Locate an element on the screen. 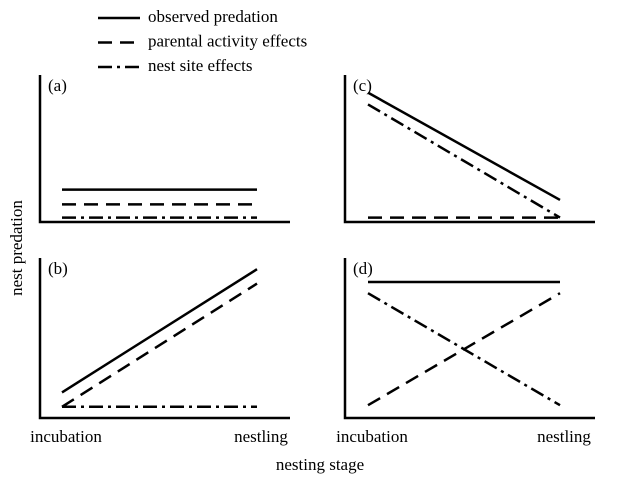 Image resolution: width=620 pixels, height=480 pixels. panel-label: (a) is located at coordinates (57, 85).